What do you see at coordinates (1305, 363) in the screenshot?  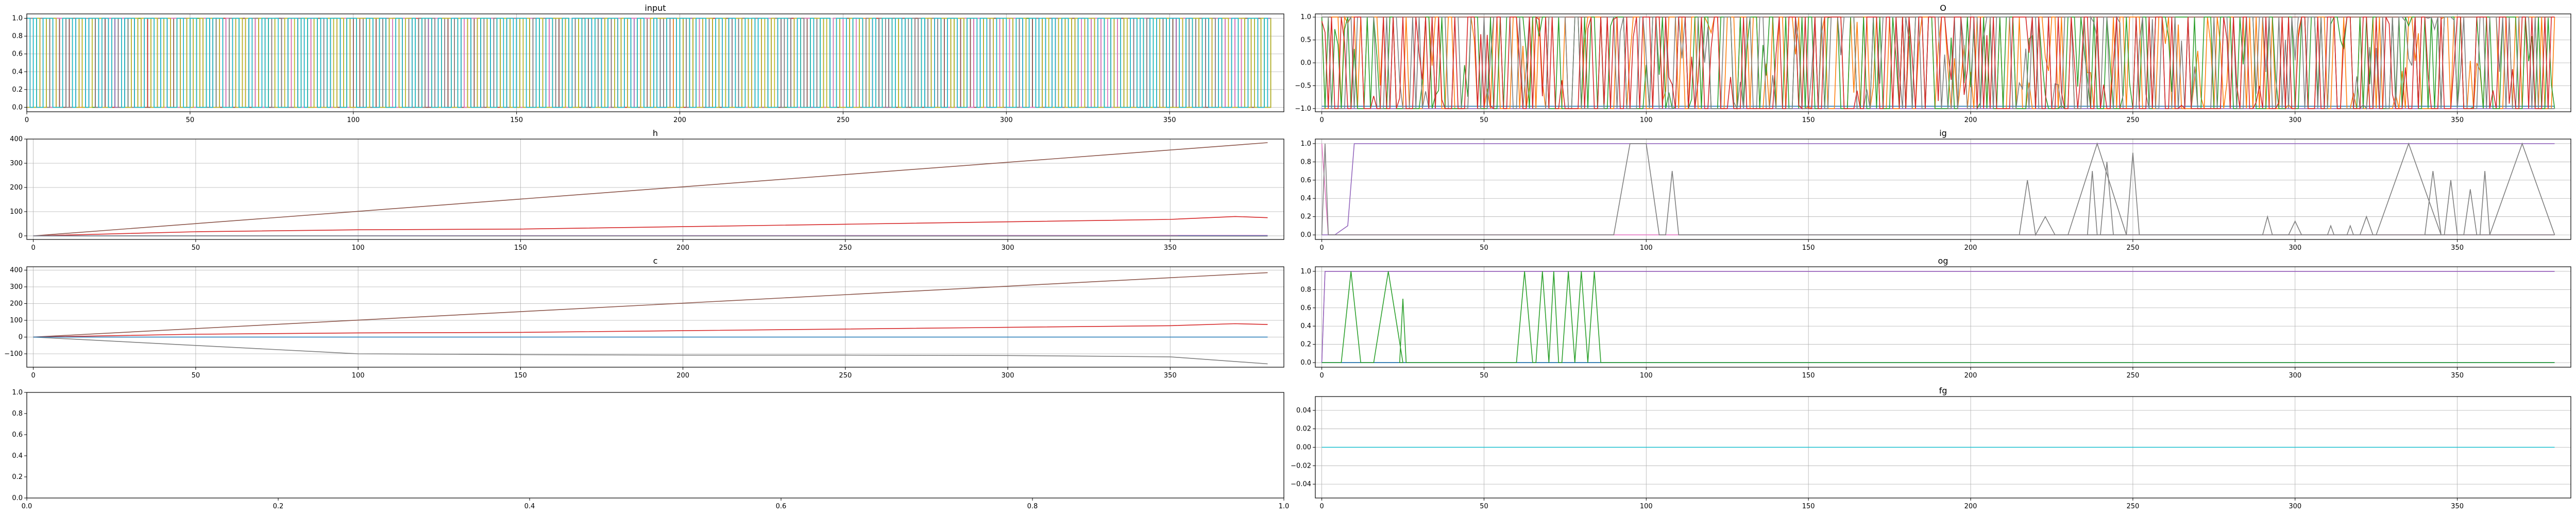 I see `y-tick-label: 0.0` at bounding box center [1305, 363].